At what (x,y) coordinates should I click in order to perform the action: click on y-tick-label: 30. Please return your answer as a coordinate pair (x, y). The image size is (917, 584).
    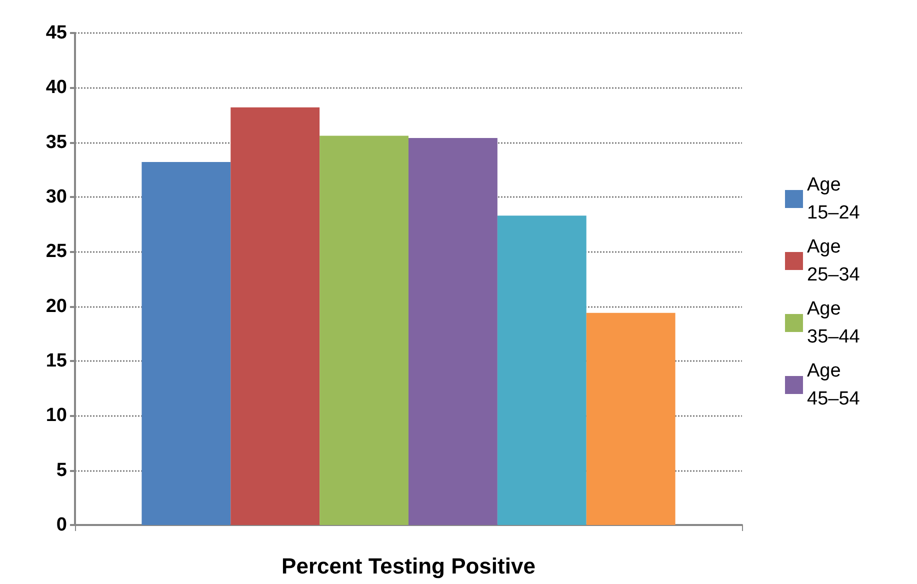
    Looking at the image, I should click on (56, 197).